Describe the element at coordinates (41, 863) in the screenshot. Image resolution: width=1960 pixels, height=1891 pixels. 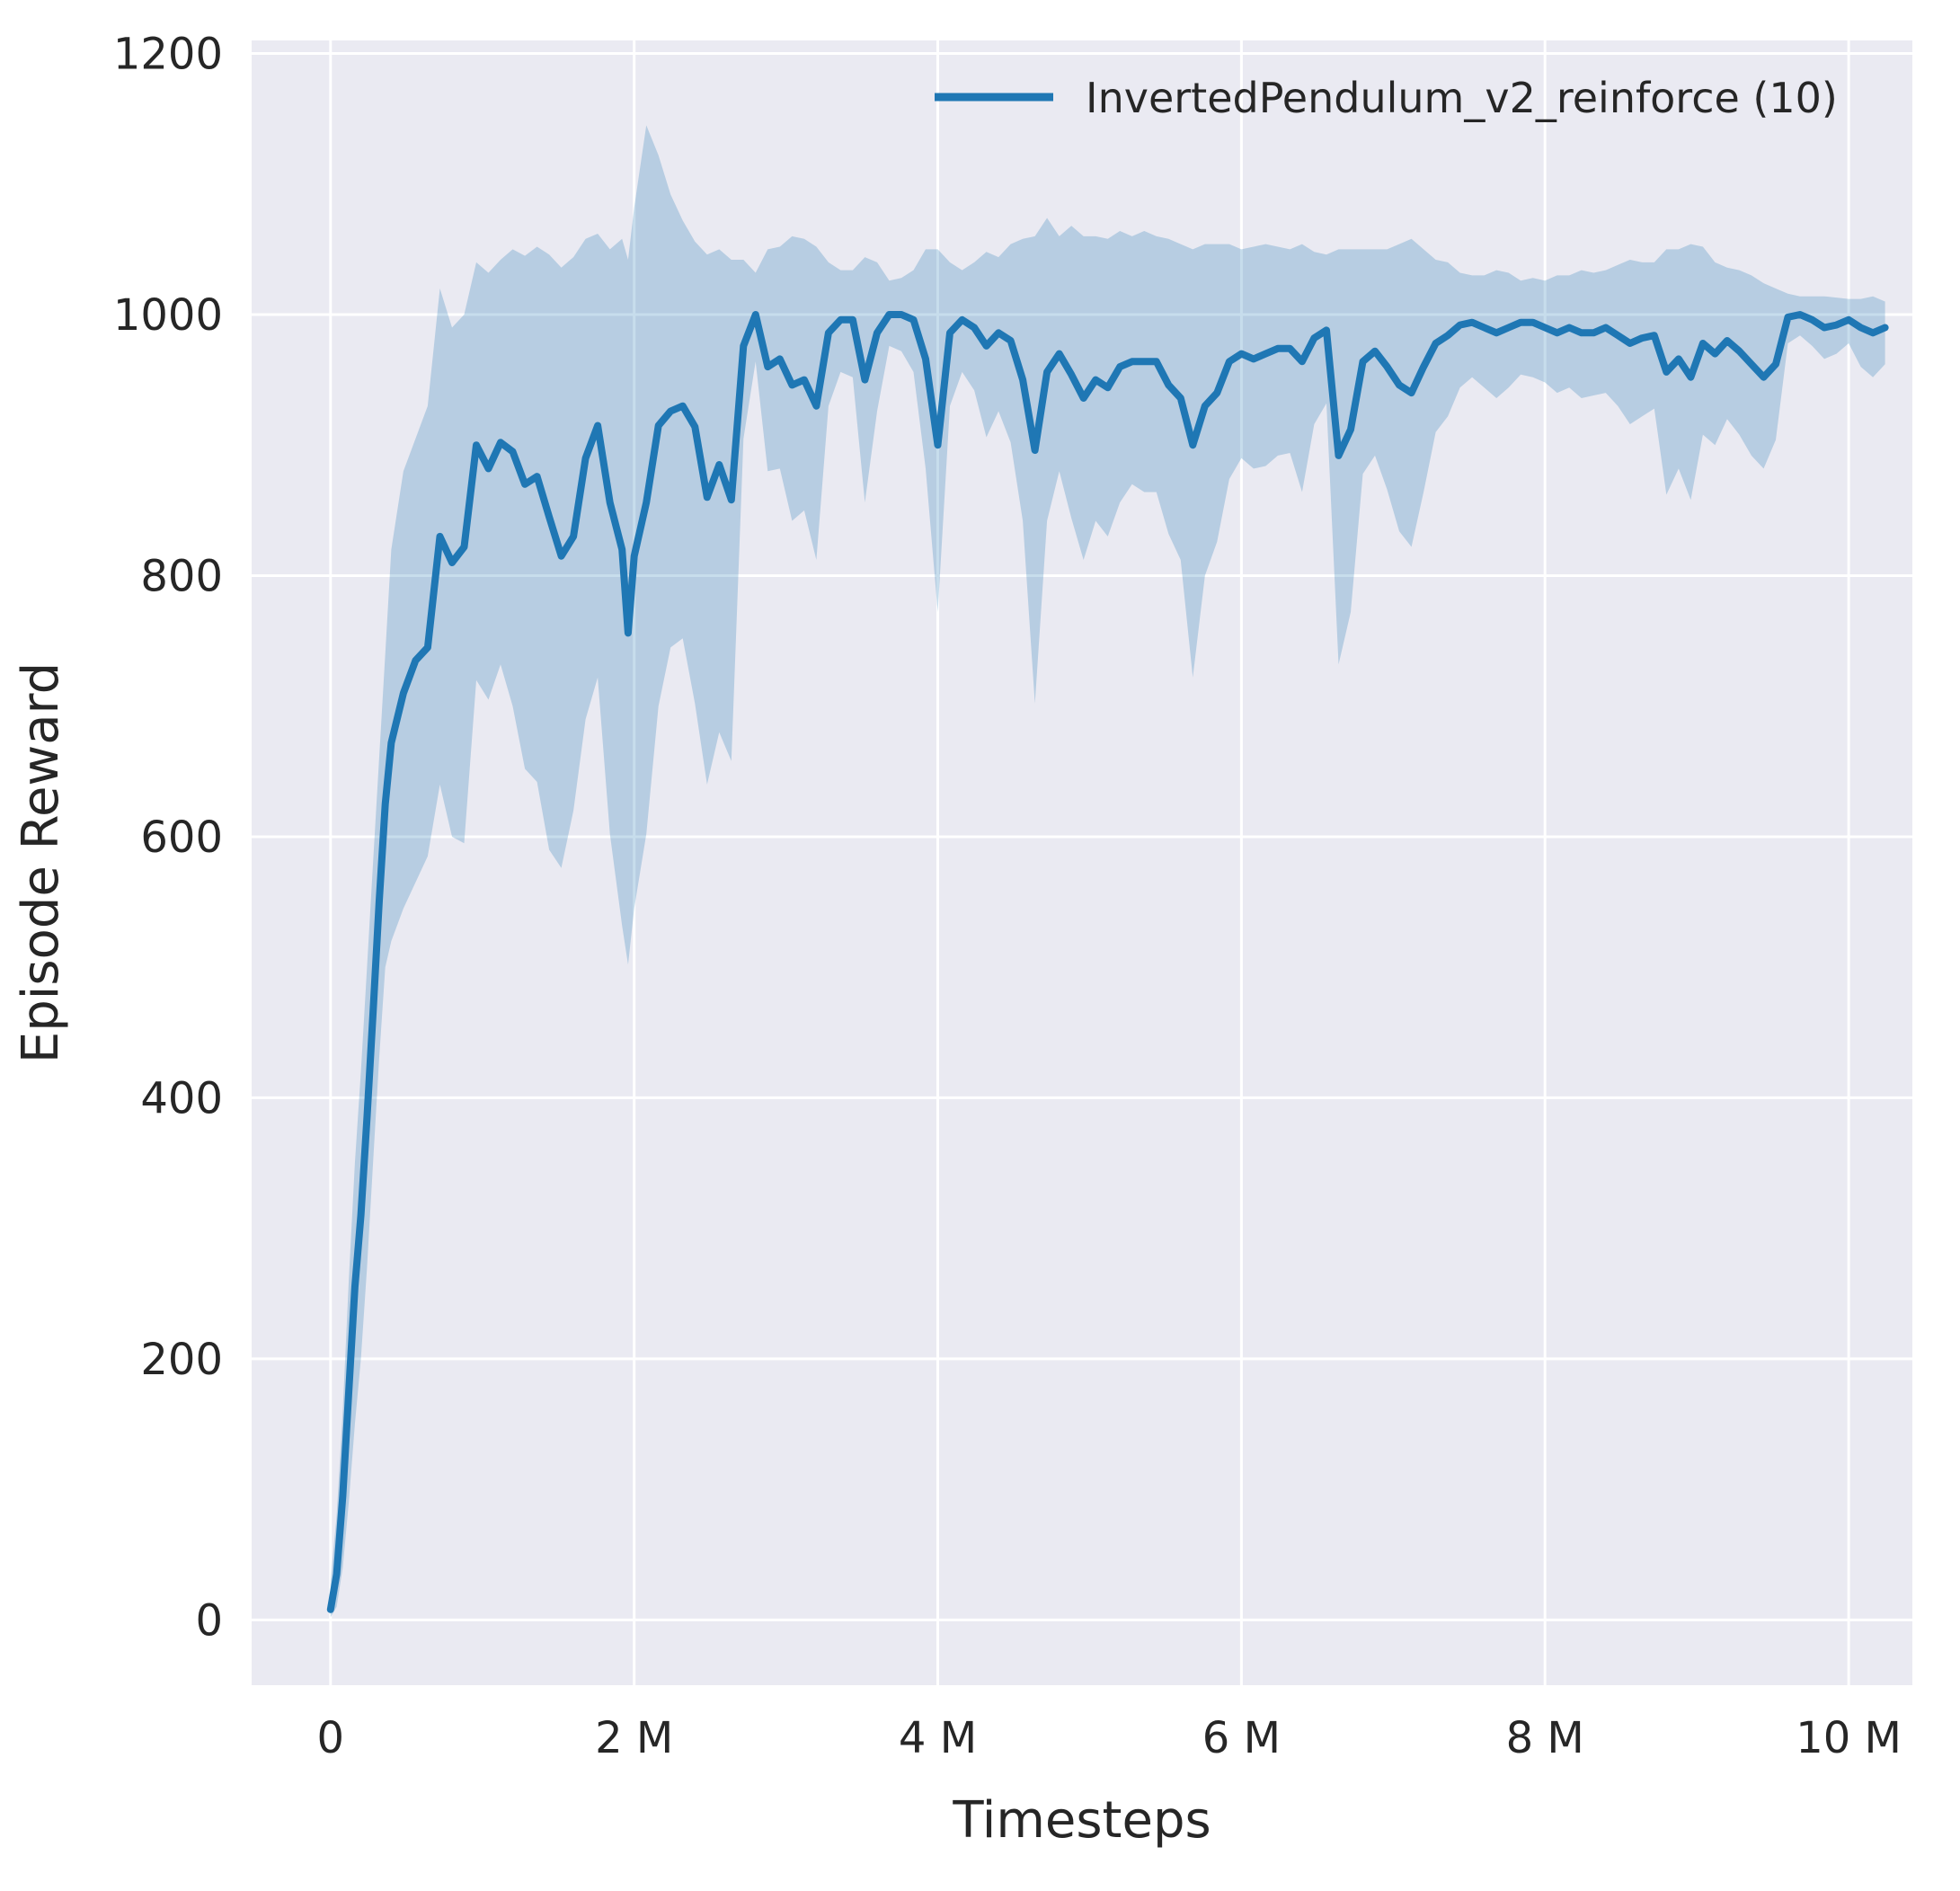
I see `y-axis-label: Episode Reward` at that location.